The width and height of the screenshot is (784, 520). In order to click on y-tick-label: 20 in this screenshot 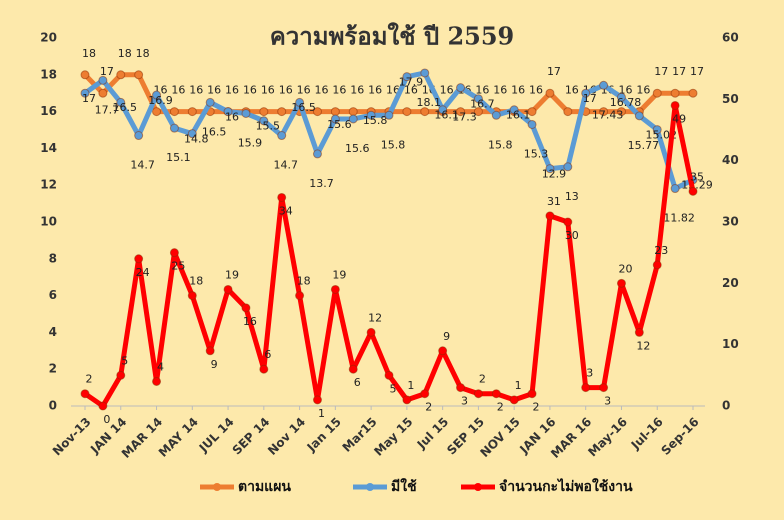, I will do `click(48, 38)`.